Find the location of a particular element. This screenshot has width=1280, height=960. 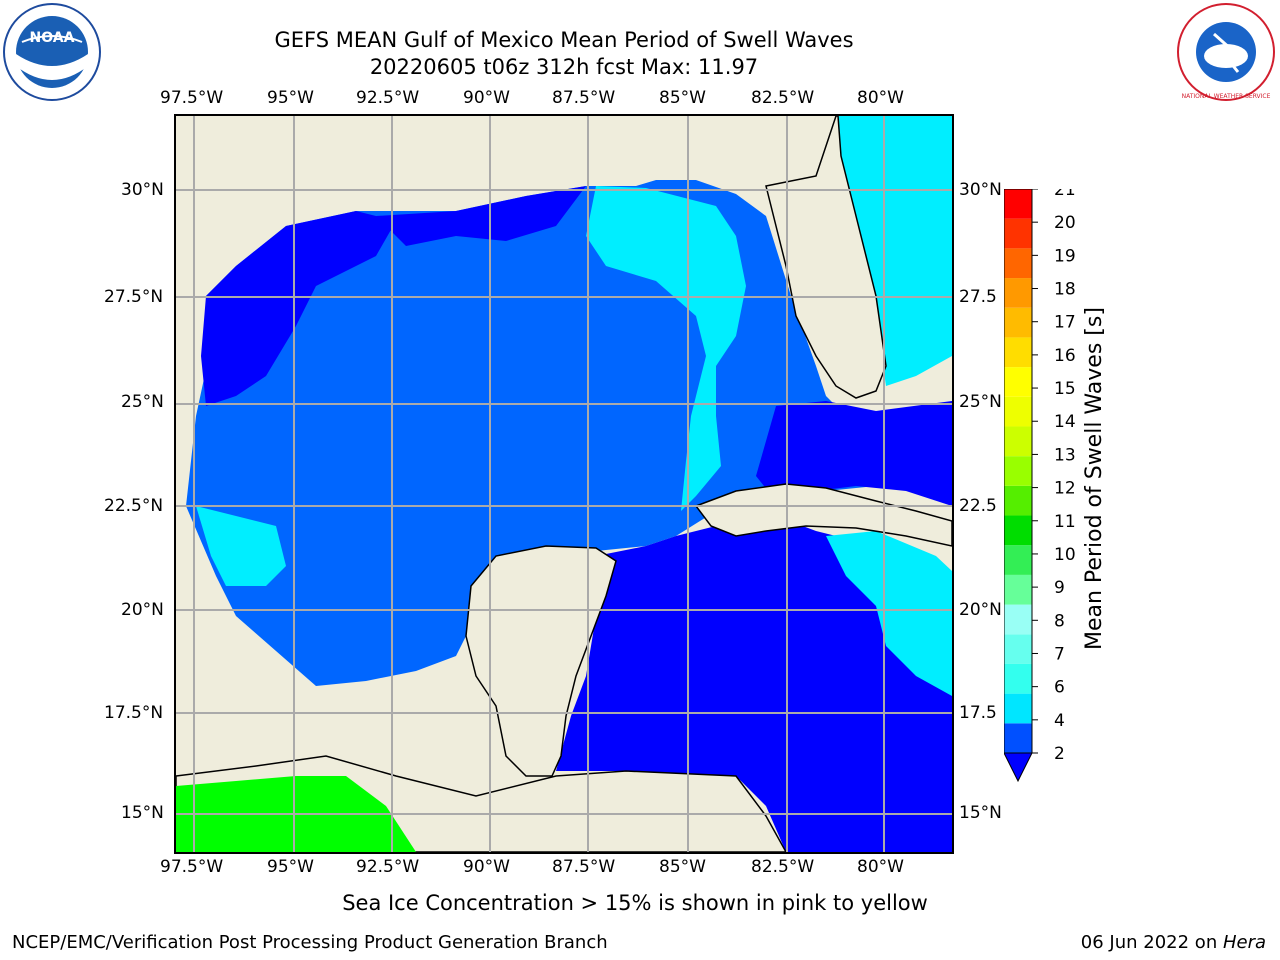

colorbar-tick-label: 10 is located at coordinates (1065, 555).